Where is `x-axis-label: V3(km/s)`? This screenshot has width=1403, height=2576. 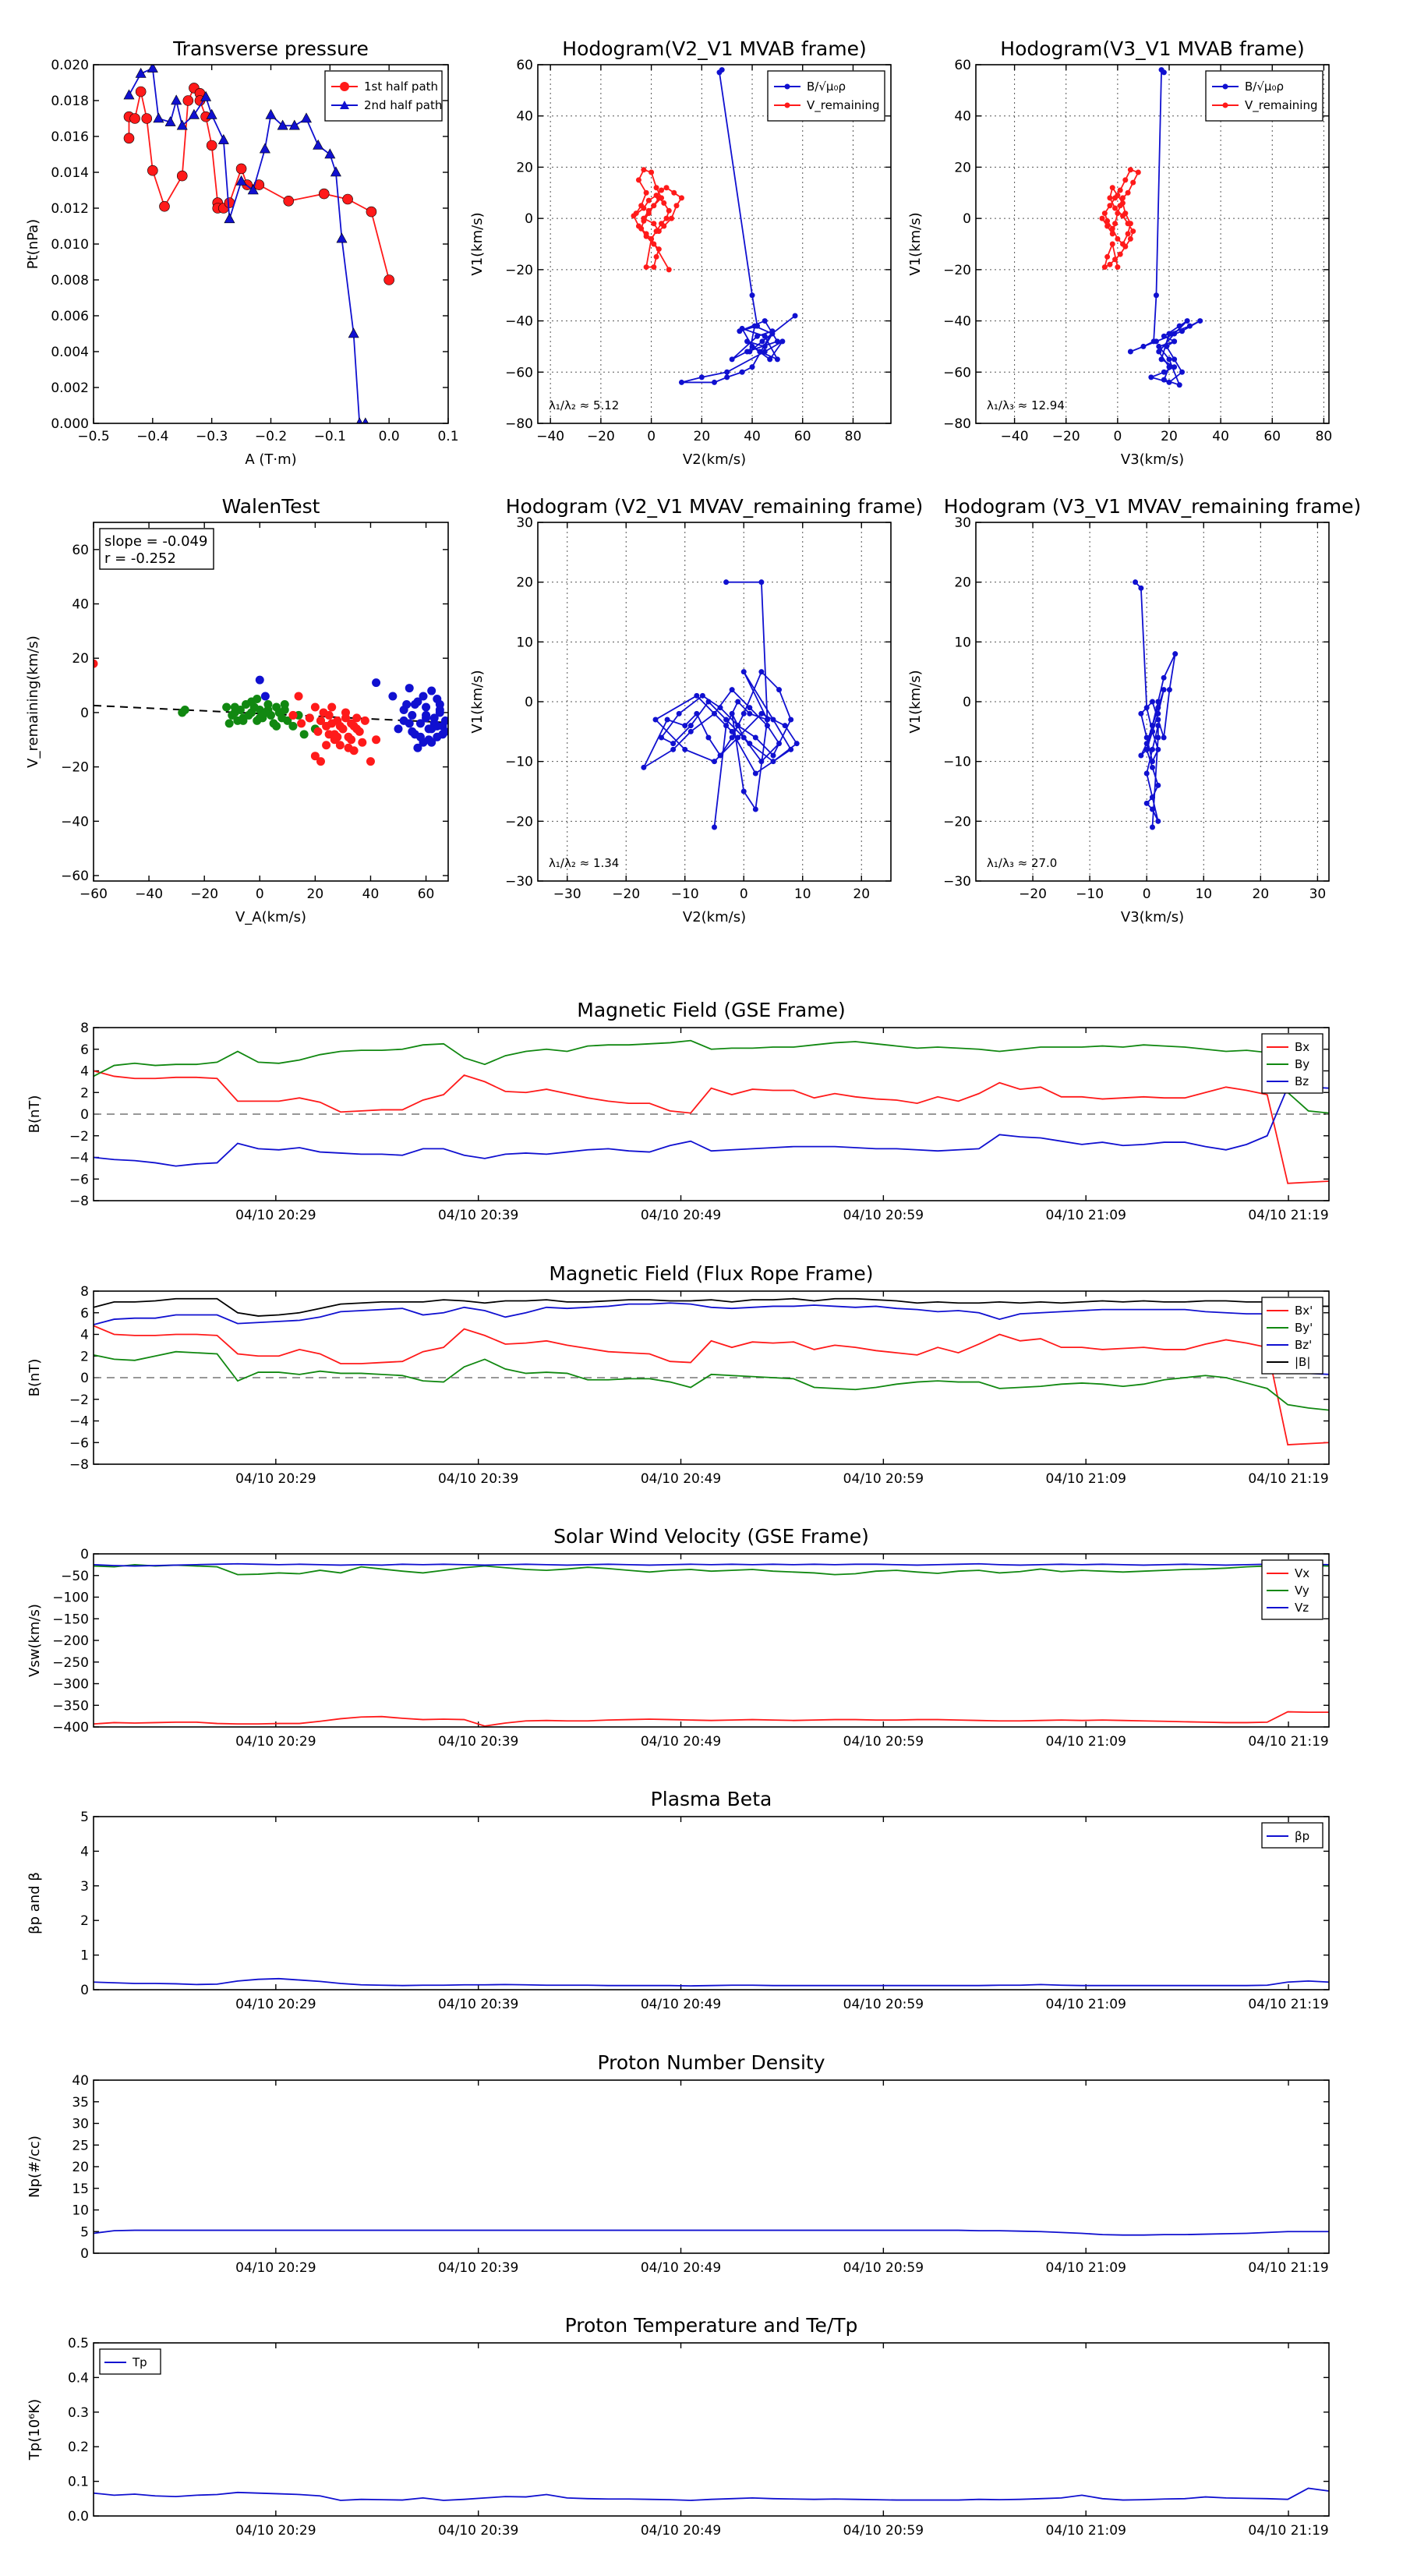 x-axis-label: V3(km/s) is located at coordinates (1152, 459).